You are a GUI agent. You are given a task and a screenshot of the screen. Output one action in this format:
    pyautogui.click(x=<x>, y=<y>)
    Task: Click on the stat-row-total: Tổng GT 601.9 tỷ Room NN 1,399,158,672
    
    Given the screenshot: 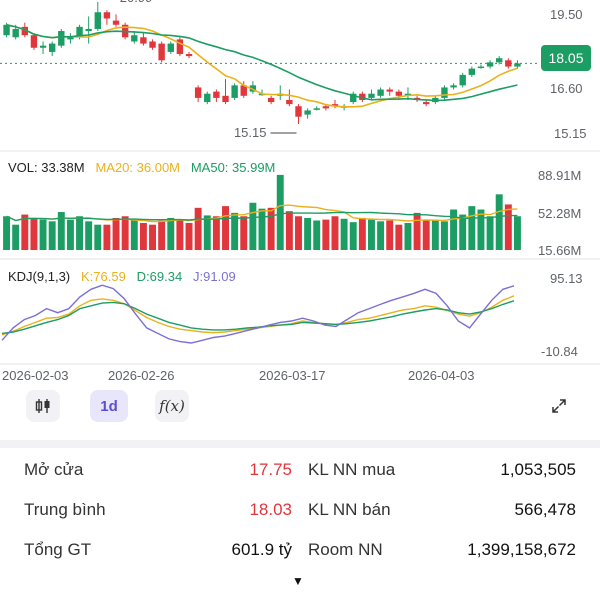 What is the action you would take?
    pyautogui.click(x=300, y=548)
    